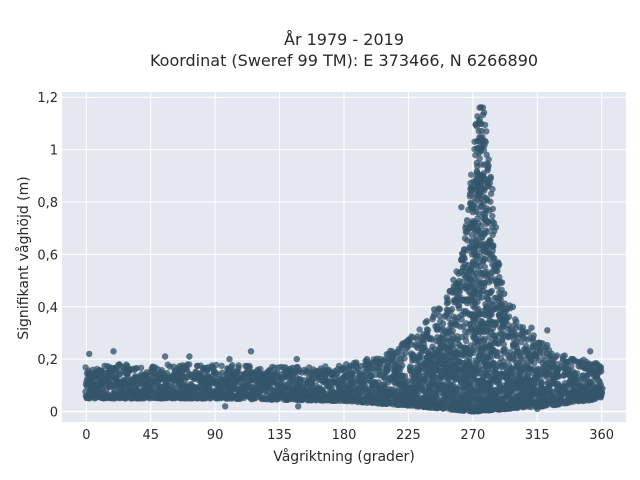 This screenshot has width=640, height=480. Describe the element at coordinates (408, 435) in the screenshot. I see `x-tick-label: 225` at that location.